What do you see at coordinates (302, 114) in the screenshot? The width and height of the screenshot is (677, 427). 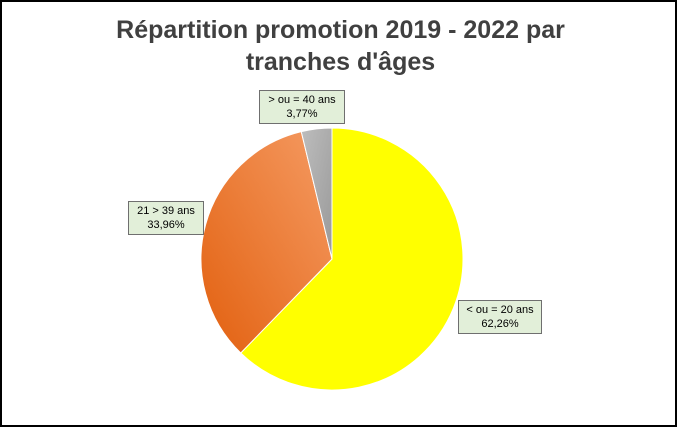 I see `data-label-value: 3,77%` at bounding box center [302, 114].